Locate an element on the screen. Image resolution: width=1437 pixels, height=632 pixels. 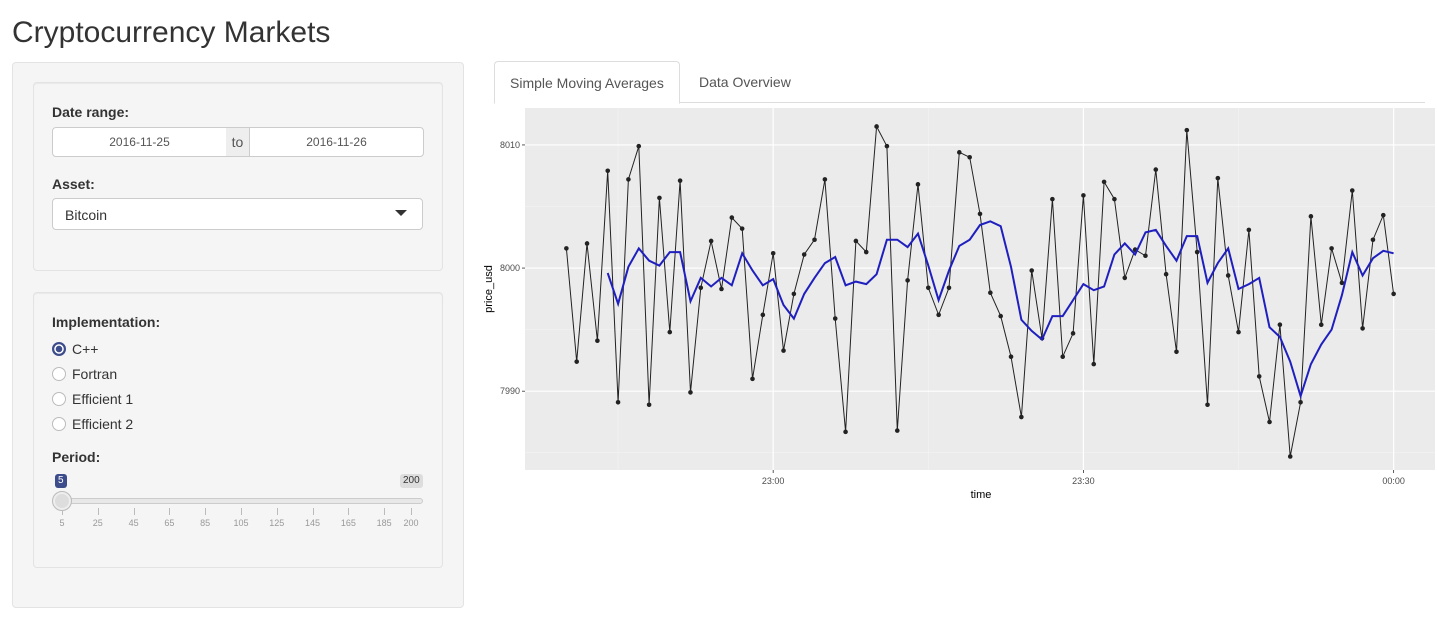
date-range-label: Date range: is located at coordinates (91, 112).